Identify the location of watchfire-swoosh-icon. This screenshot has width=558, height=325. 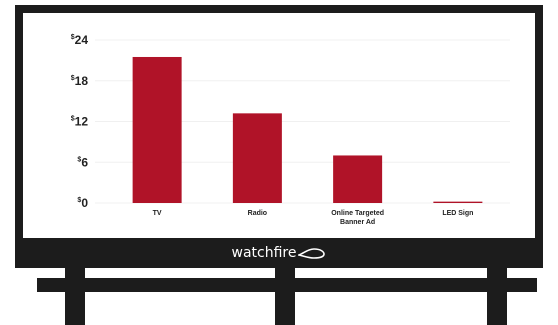
(312, 253).